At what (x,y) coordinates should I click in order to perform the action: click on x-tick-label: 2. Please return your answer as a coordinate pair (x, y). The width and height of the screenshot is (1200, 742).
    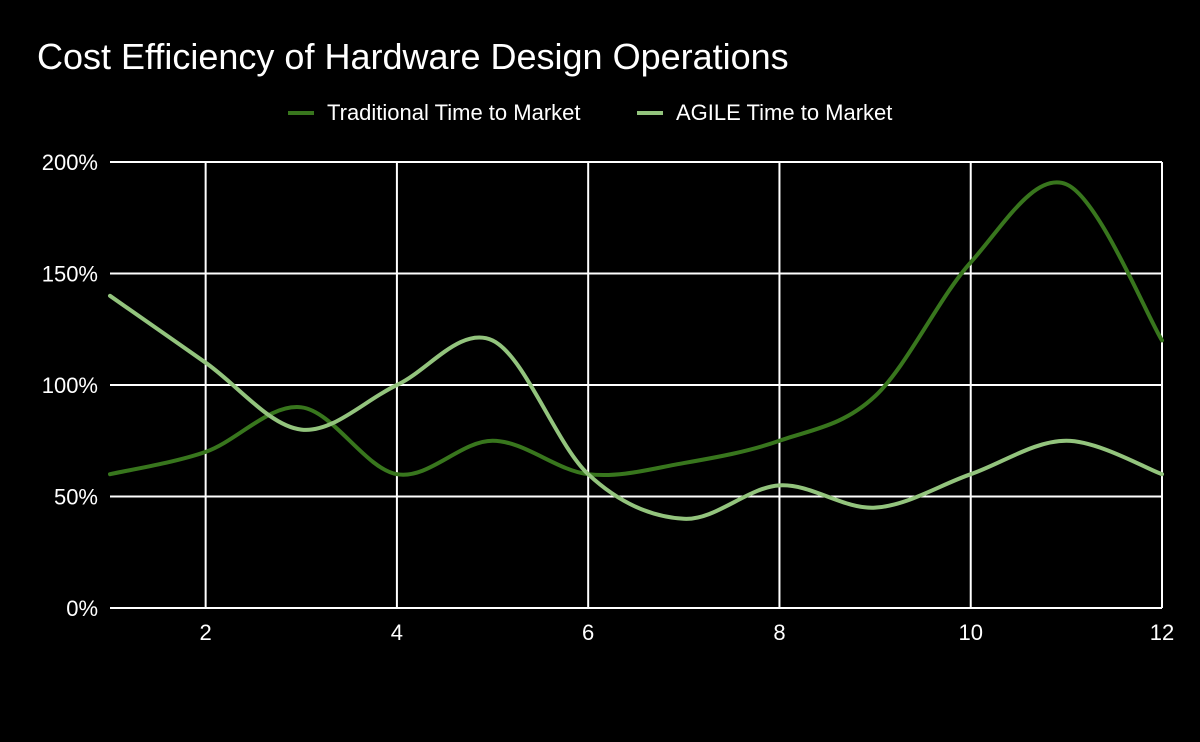
    Looking at the image, I should click on (206, 632).